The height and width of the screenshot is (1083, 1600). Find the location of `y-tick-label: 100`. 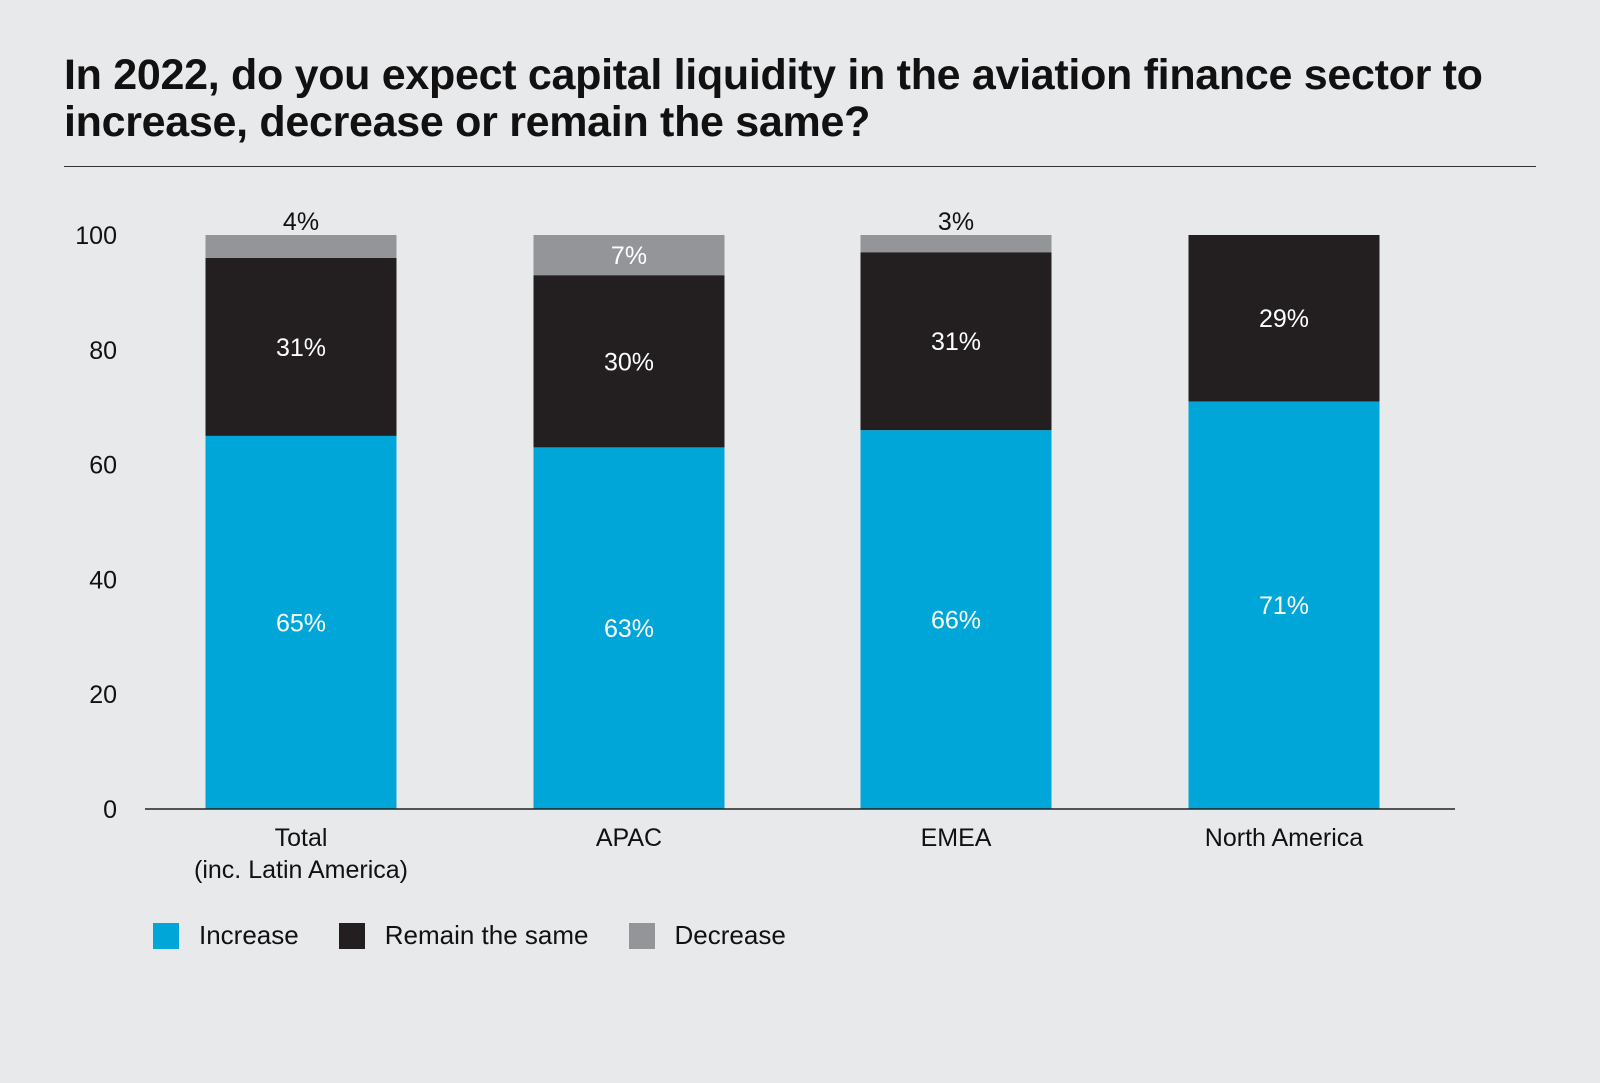

y-tick-label: 100 is located at coordinates (96, 236).